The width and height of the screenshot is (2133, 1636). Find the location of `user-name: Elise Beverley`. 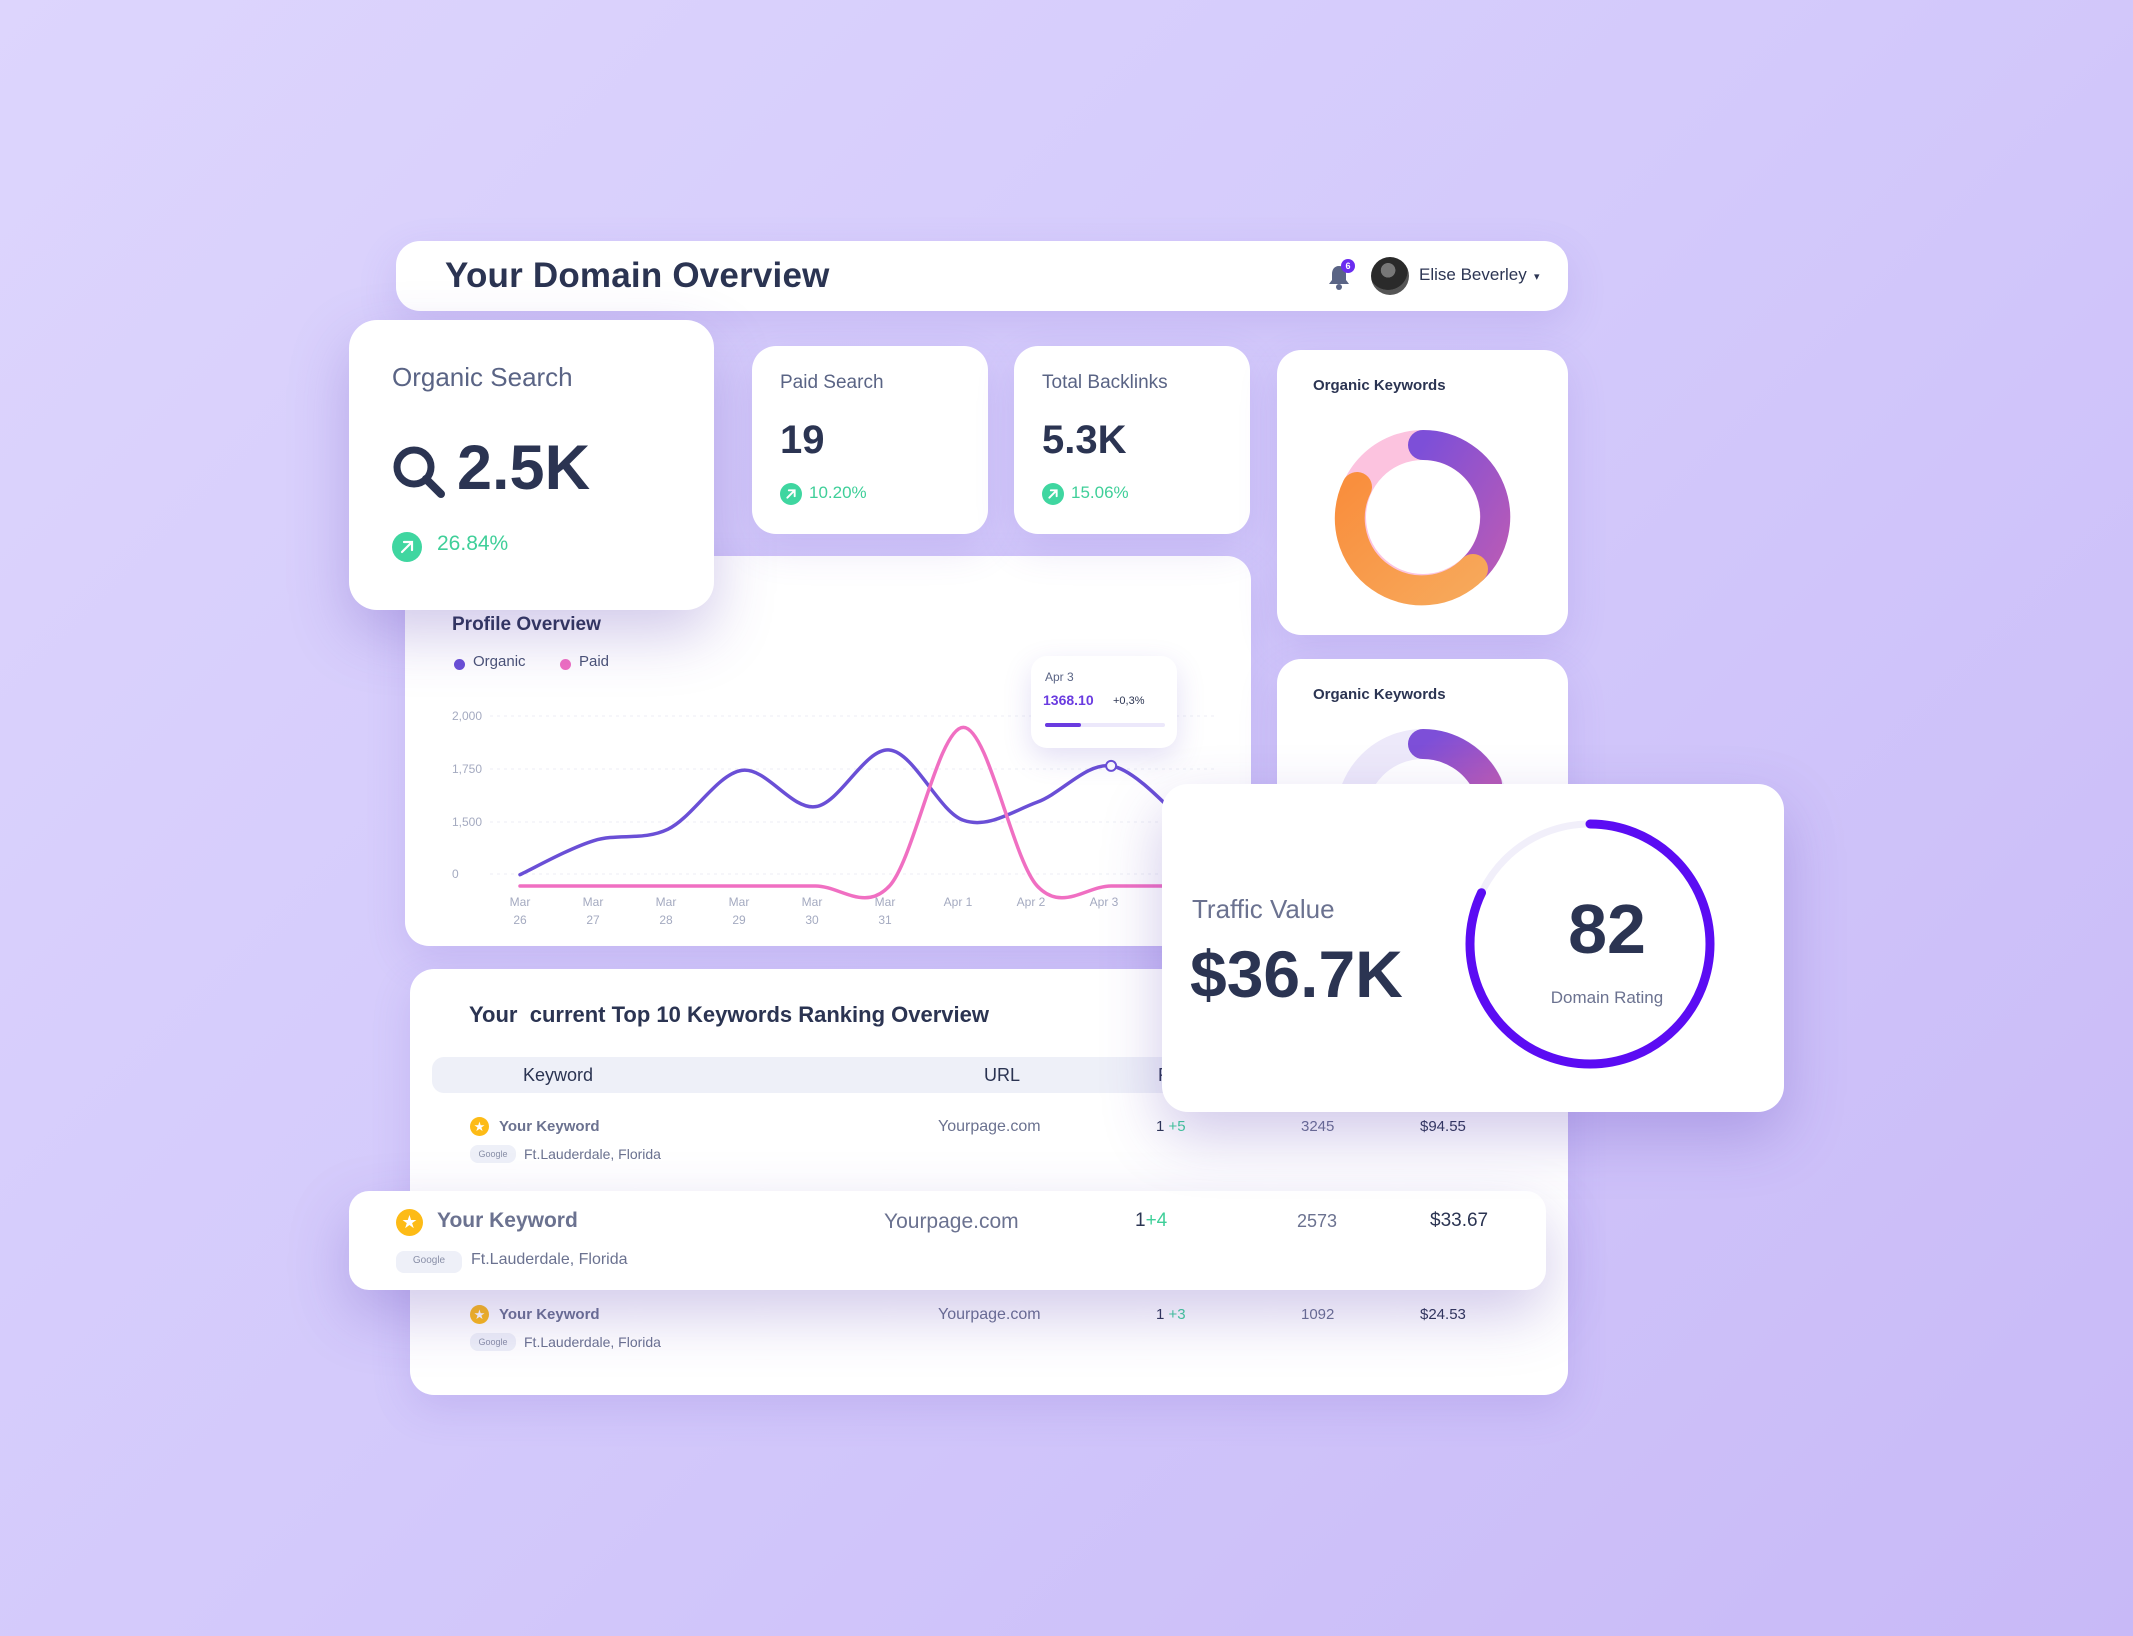

user-name: Elise Beverley is located at coordinates (1473, 274).